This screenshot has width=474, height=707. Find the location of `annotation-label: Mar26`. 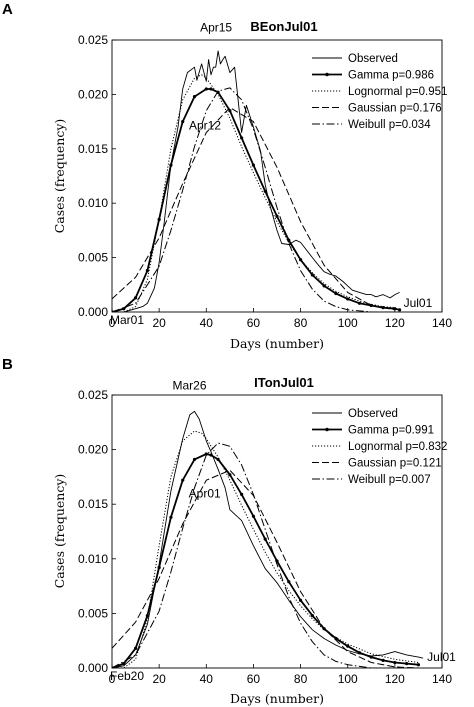

annotation-label: Mar26 is located at coordinates (190, 386).